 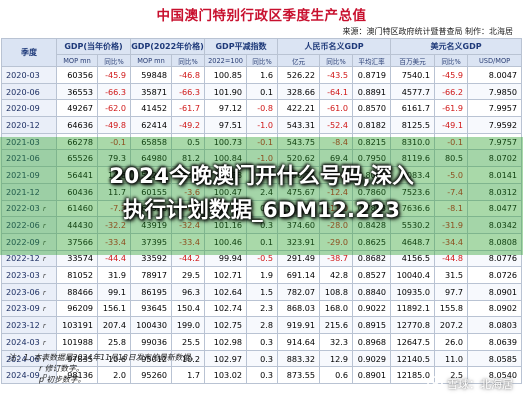 What do you see at coordinates (226, 358) in the screenshot?
I see `value-cell: 102.97` at bounding box center [226, 358].